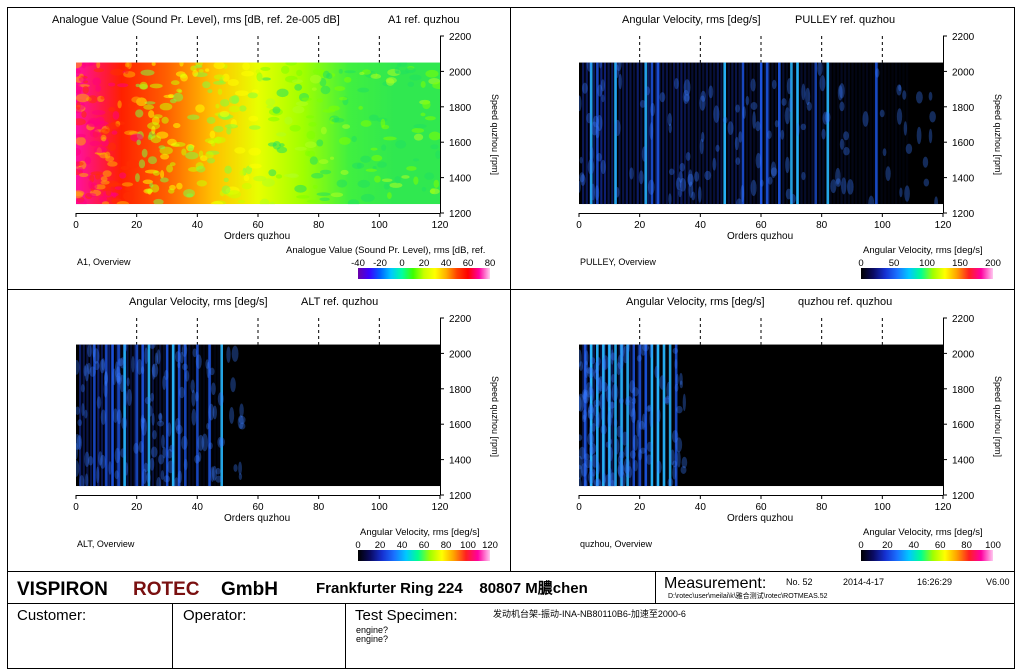 The width and height of the screenshot is (1020, 671). I want to click on company-gmbh: GmbH, so click(249, 589).